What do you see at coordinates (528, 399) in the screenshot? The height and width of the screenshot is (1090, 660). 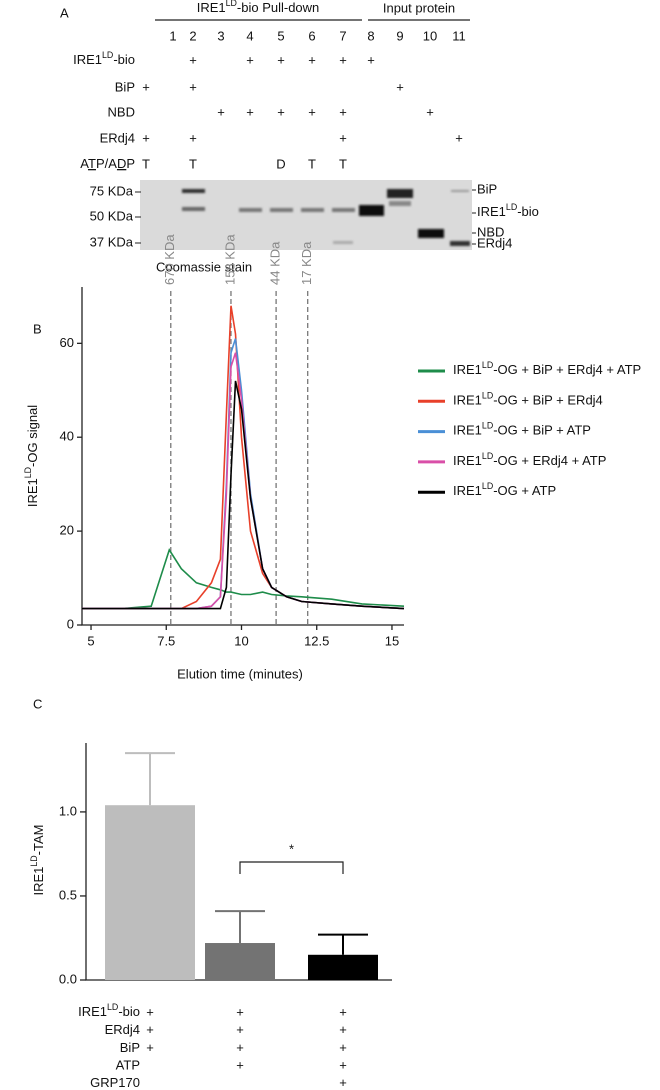 I see `legend-label: IRE1LD-OG + BiP + ERdj4` at bounding box center [528, 399].